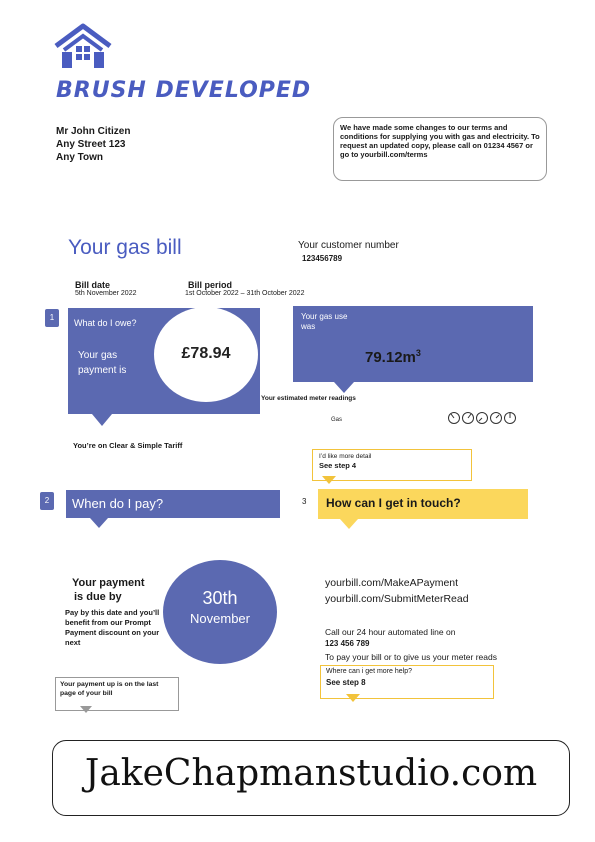 The image size is (595, 842). I want to click on meter-label: Gas, so click(337, 420).